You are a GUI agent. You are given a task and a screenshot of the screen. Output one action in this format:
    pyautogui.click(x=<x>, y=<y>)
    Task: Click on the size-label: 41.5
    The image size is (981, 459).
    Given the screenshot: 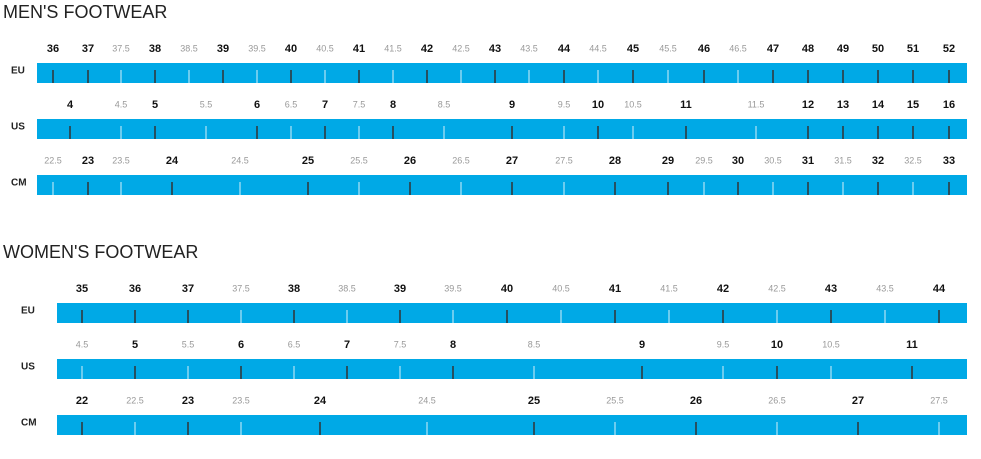 What is the action you would take?
    pyautogui.click(x=669, y=288)
    